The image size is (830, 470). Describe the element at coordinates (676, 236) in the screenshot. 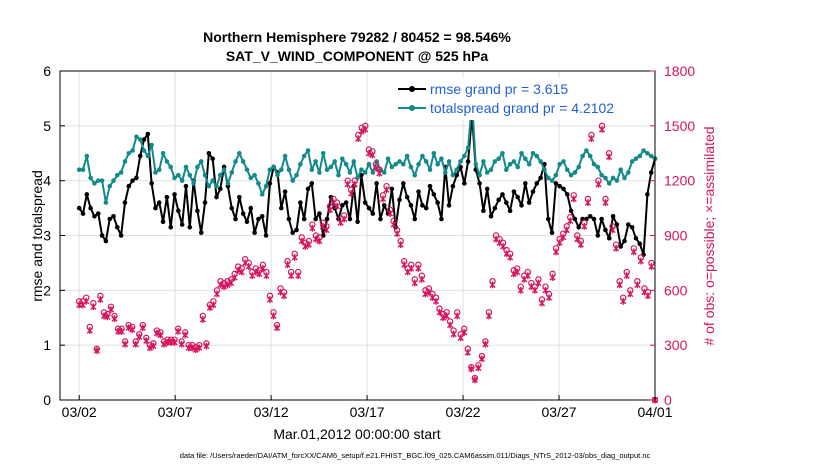

I see `right-tick-label: 900` at that location.